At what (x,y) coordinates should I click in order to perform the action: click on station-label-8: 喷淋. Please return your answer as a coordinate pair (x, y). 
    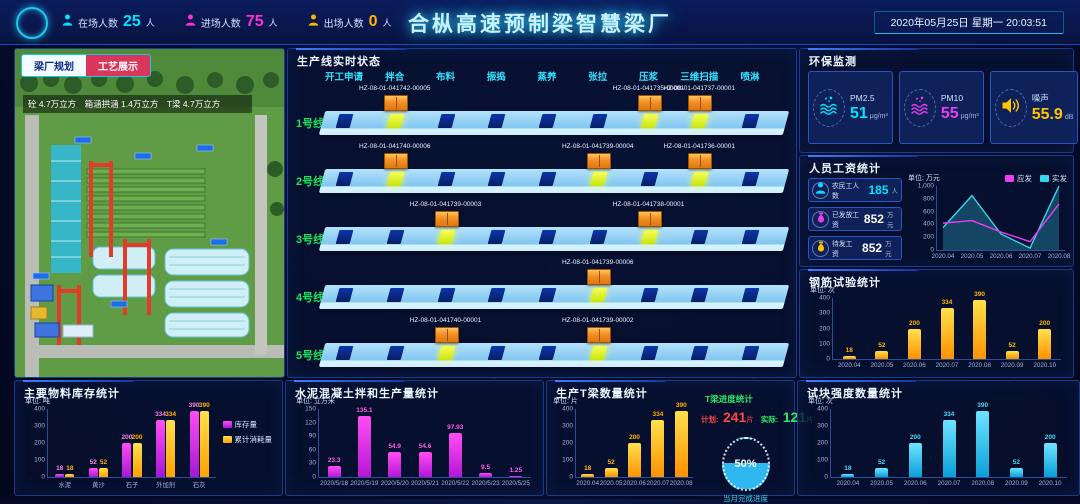
    Looking at the image, I should click on (750, 77).